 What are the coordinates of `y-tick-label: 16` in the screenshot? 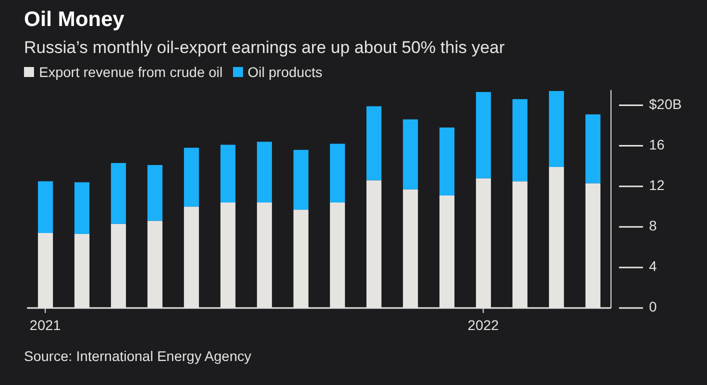 It's located at (657, 144).